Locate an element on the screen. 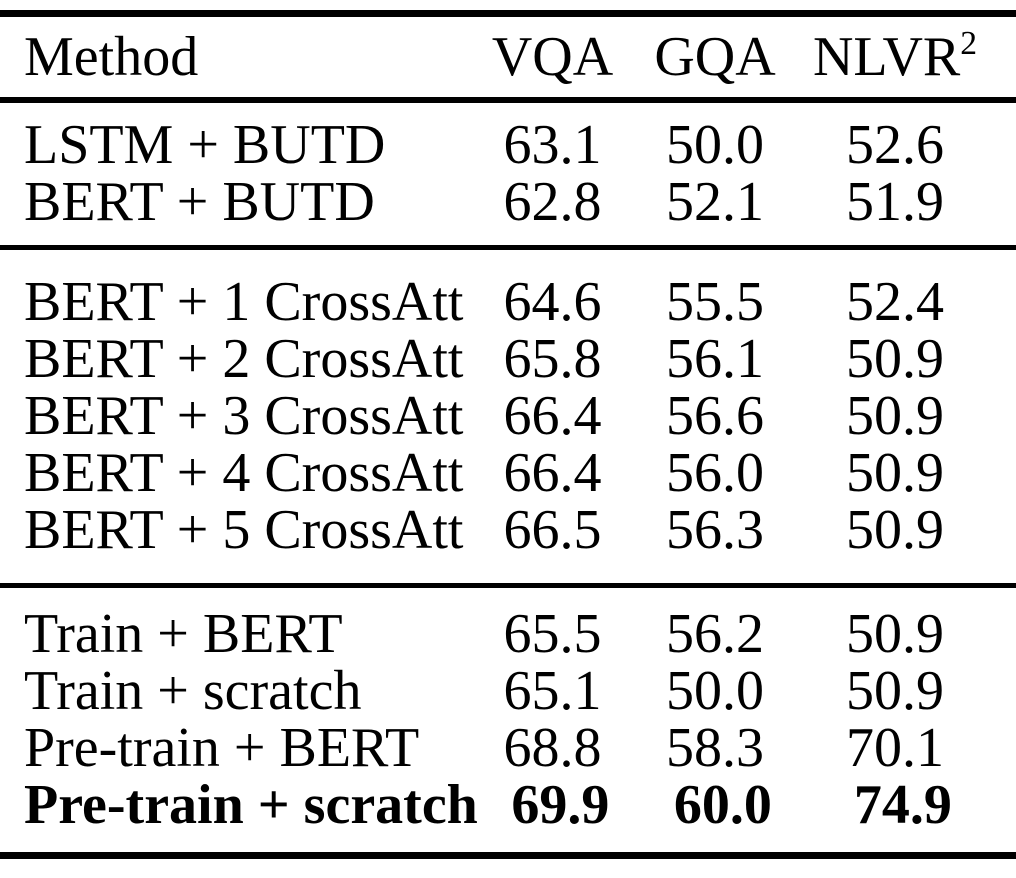 This screenshot has height=878, width=1016. column-header-vqa: VQA is located at coordinates (552, 57).